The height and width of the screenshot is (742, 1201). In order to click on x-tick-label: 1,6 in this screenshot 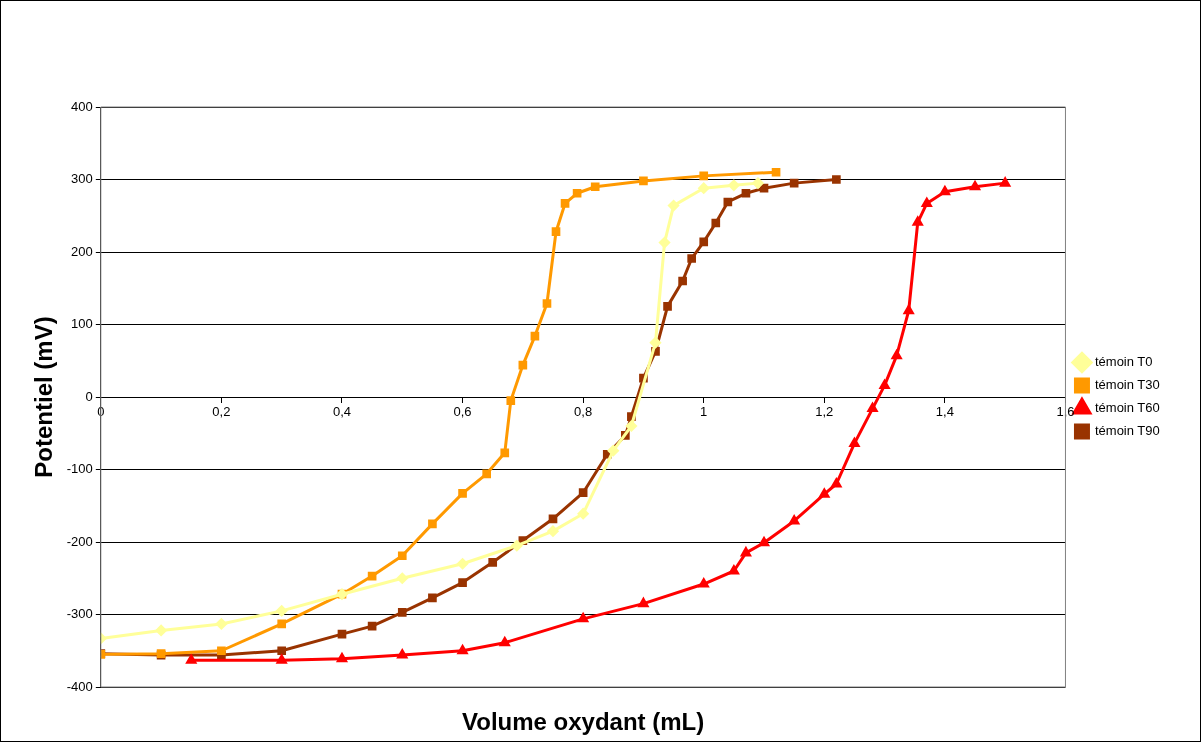, I will do `click(1065, 412)`.